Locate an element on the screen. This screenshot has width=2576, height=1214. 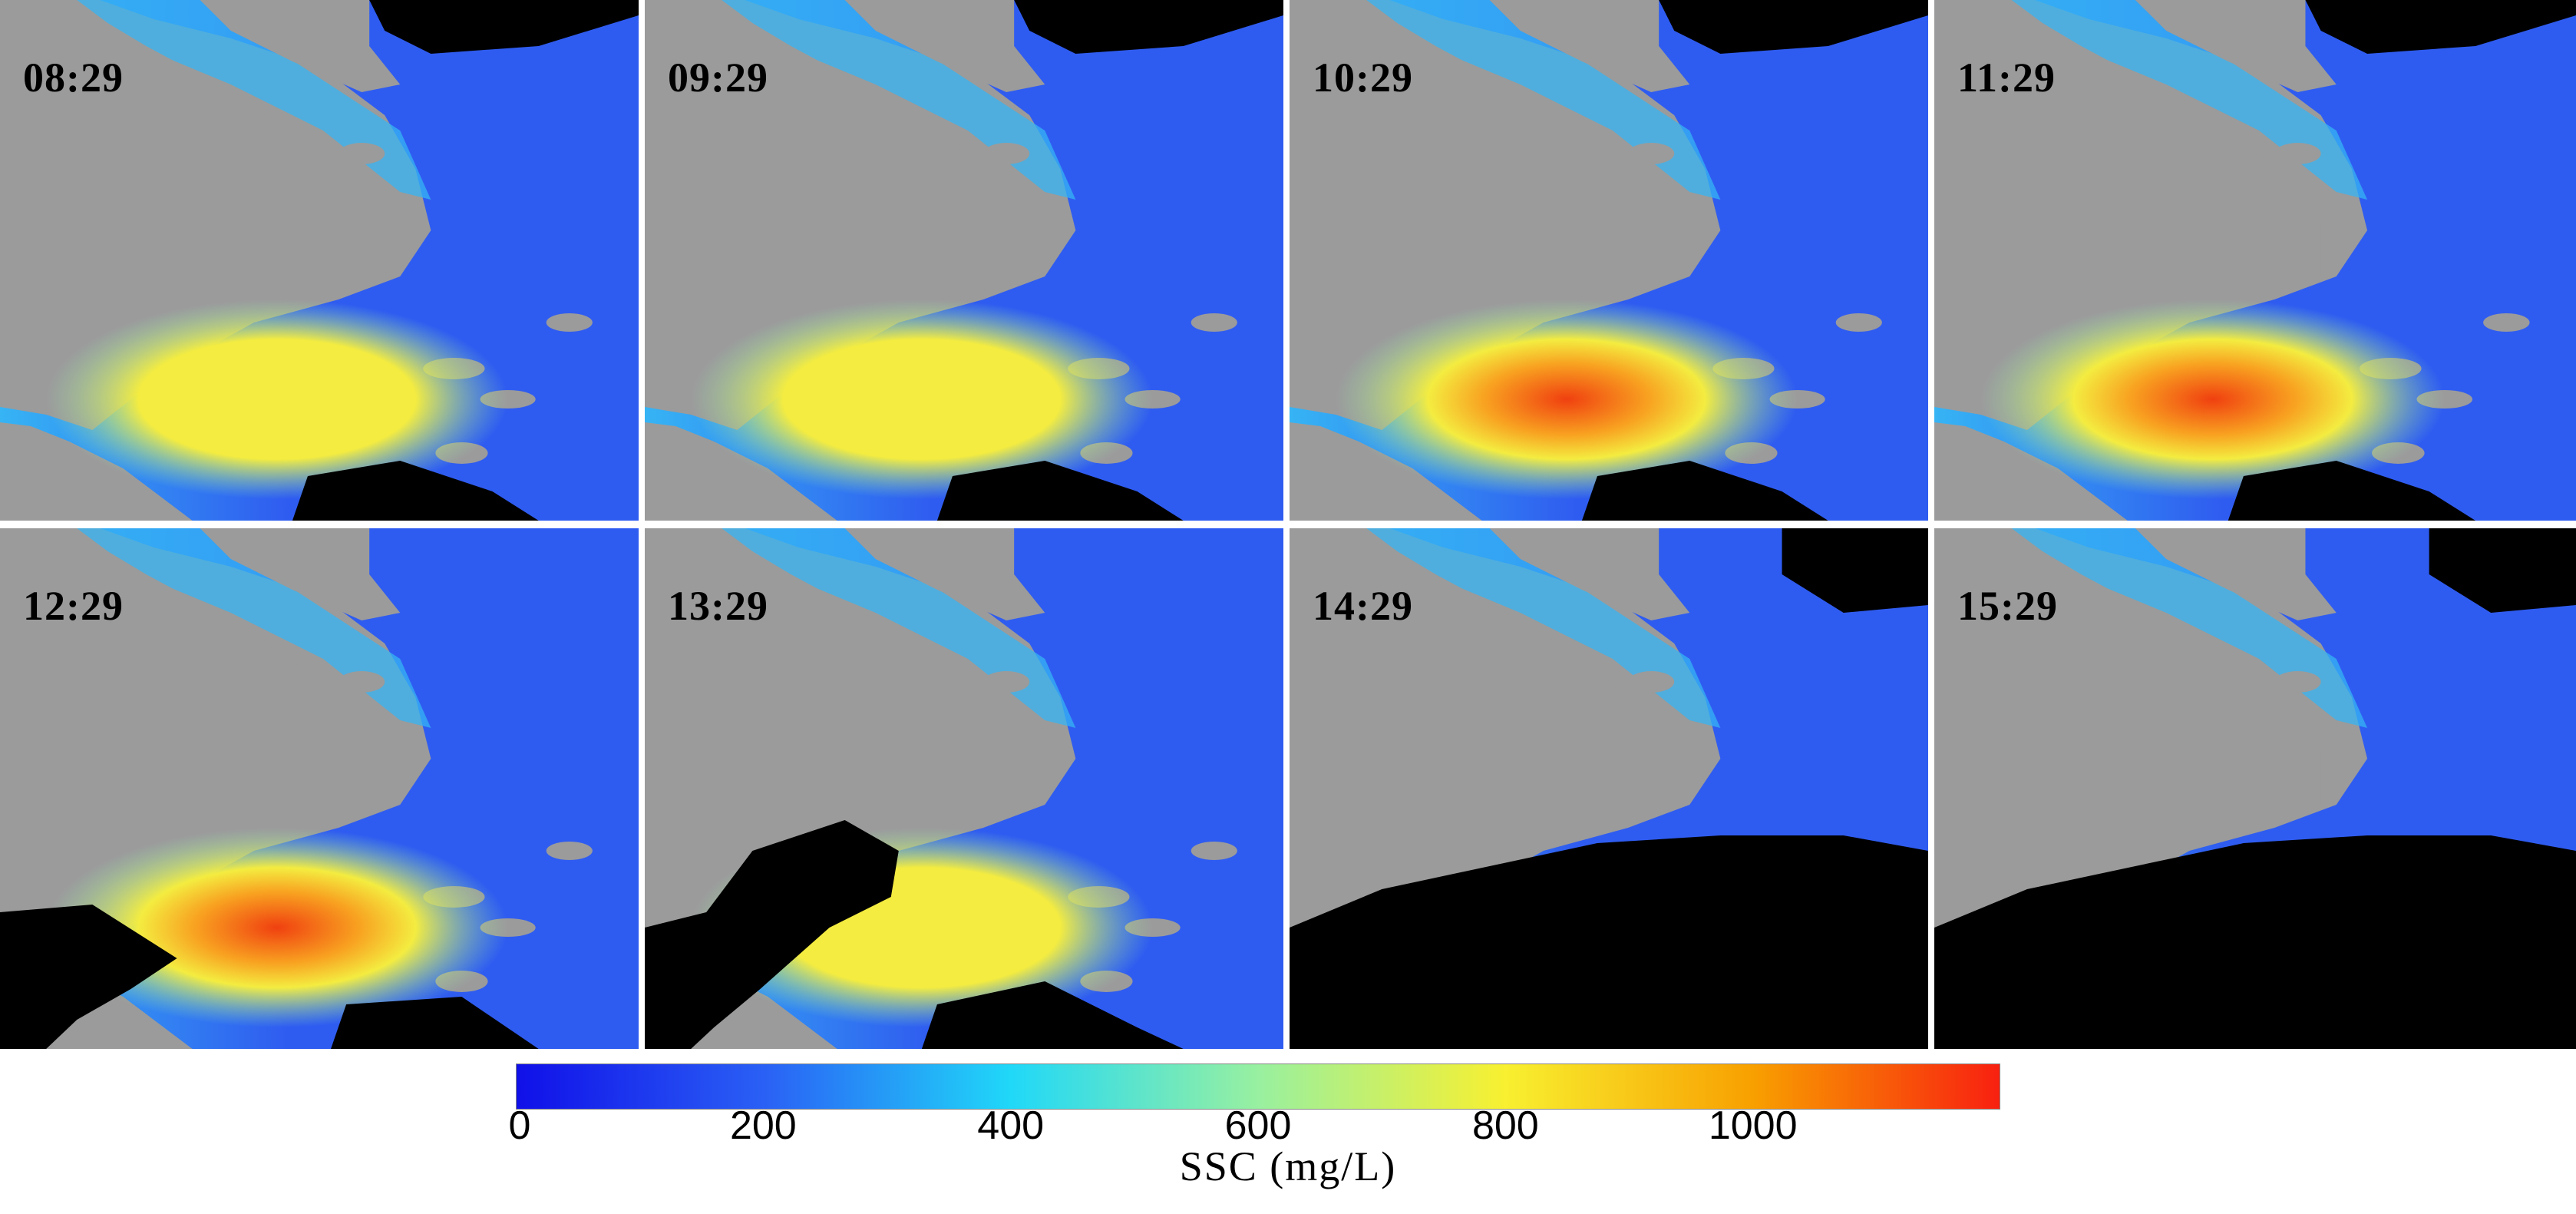
map-panel-1029: 10:29 is located at coordinates (1609, 260).